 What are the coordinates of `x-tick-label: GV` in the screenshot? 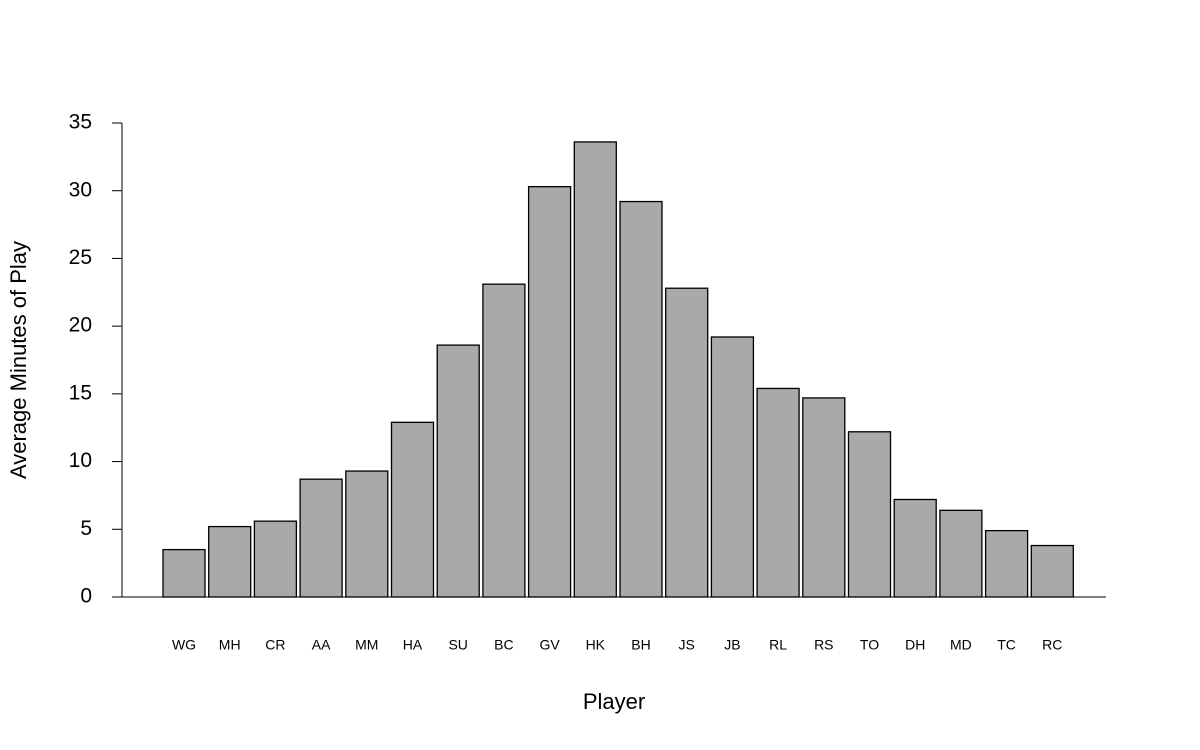 It's located at (549, 645).